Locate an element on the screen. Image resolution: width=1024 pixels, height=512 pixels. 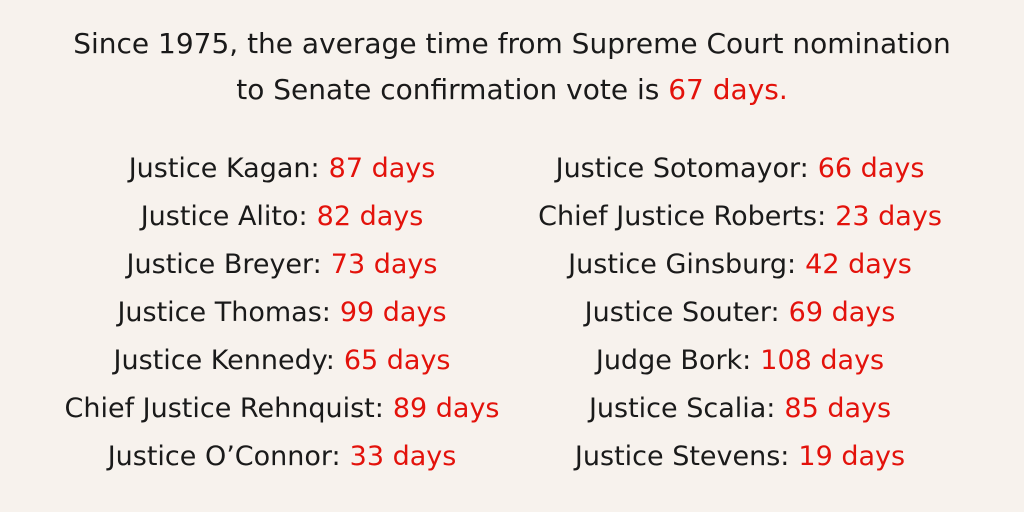
justice-name: Justice Sotomayor: is located at coordinates (682, 168).